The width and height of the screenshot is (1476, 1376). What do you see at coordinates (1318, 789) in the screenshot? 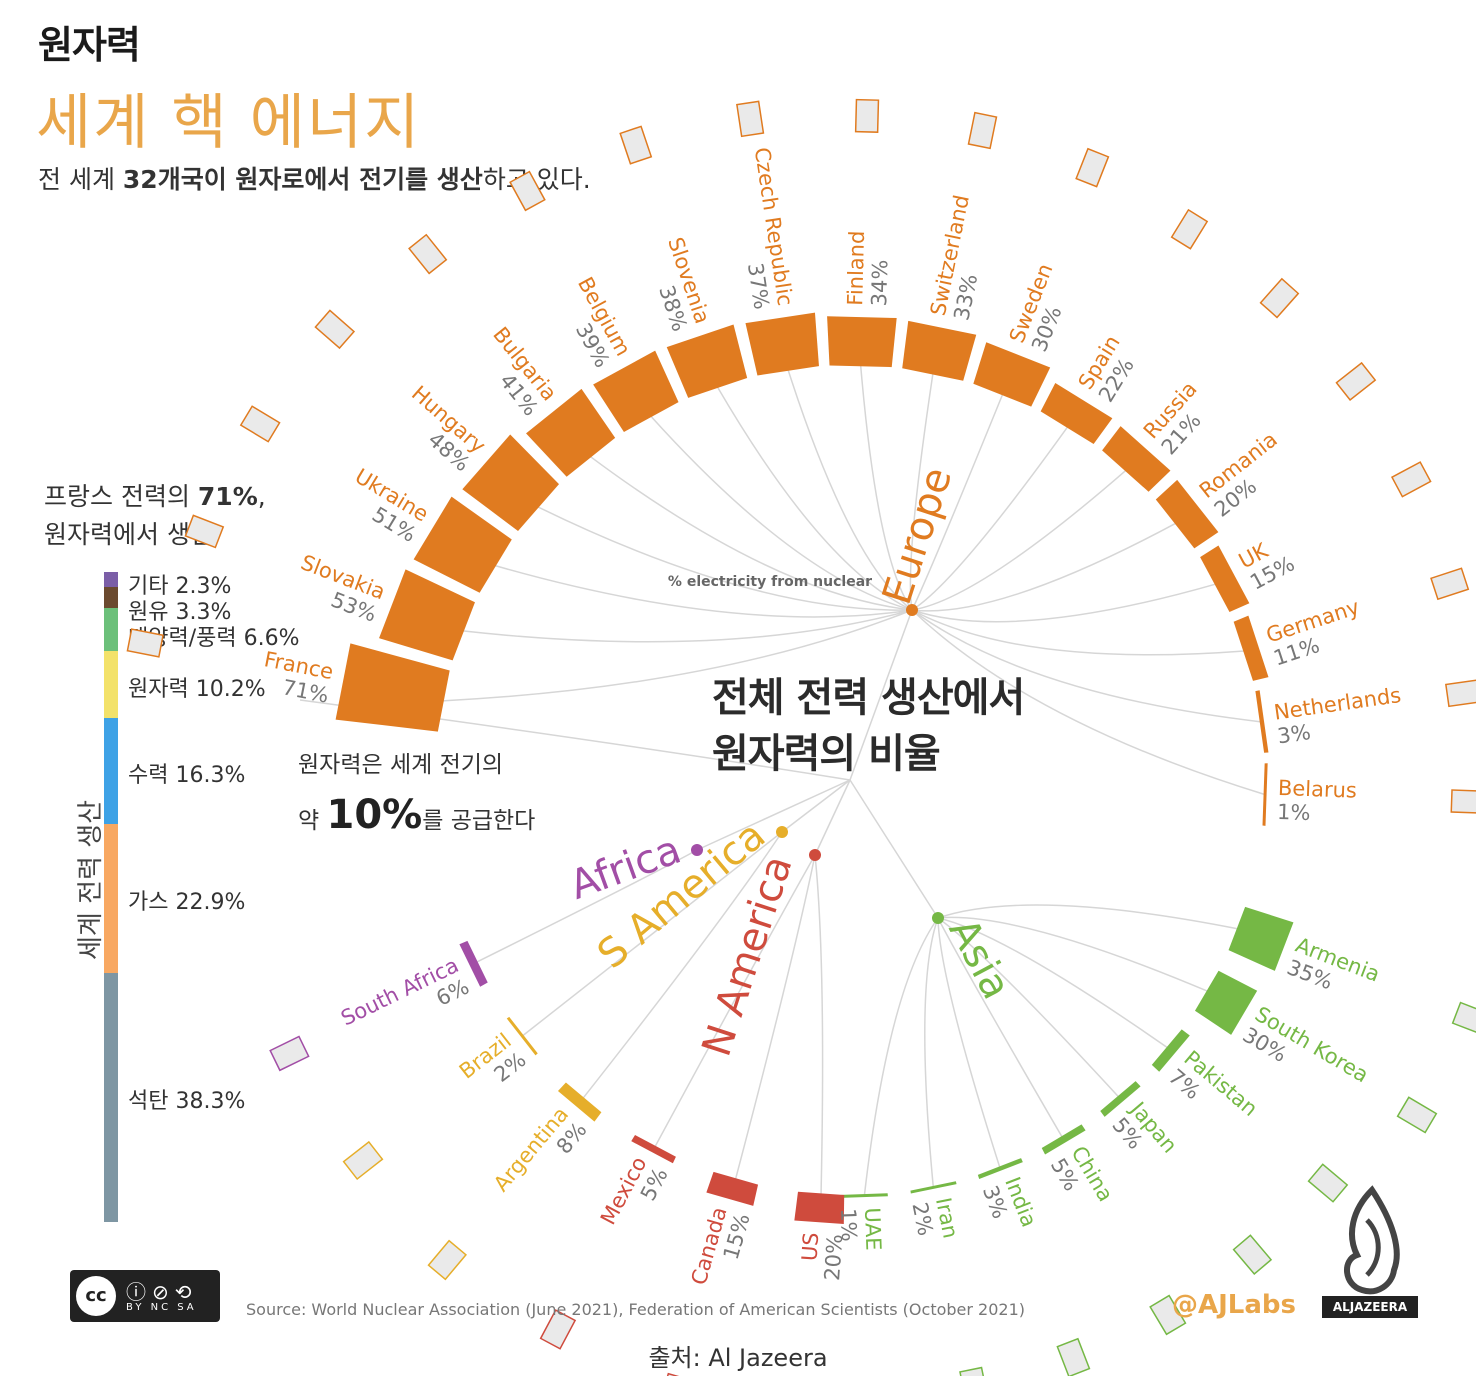
I see `country-name-label: Belarus` at bounding box center [1318, 789].